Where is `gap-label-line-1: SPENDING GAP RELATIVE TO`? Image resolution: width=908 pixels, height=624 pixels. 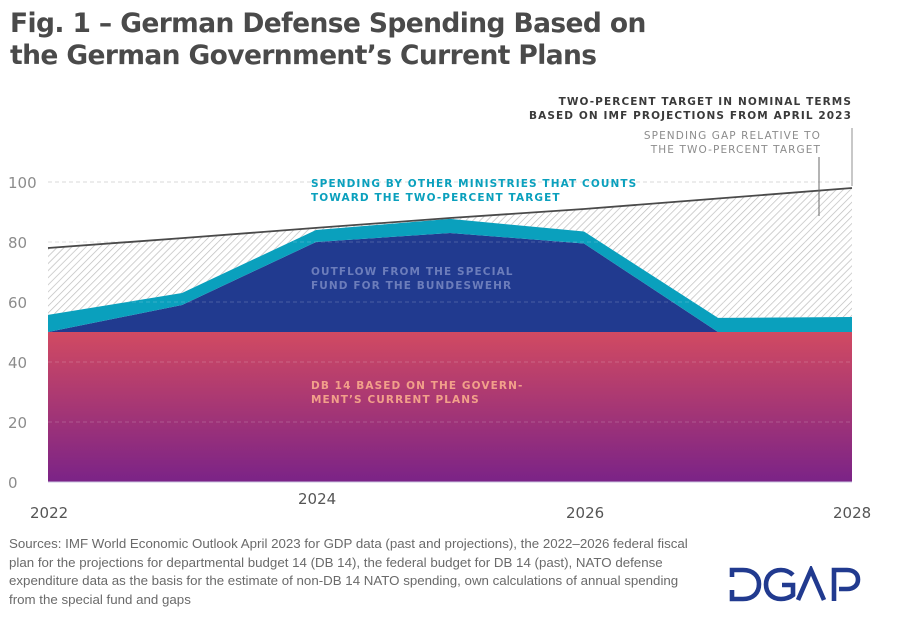 gap-label-line-1: SPENDING GAP RELATIVE TO is located at coordinates (732, 136).